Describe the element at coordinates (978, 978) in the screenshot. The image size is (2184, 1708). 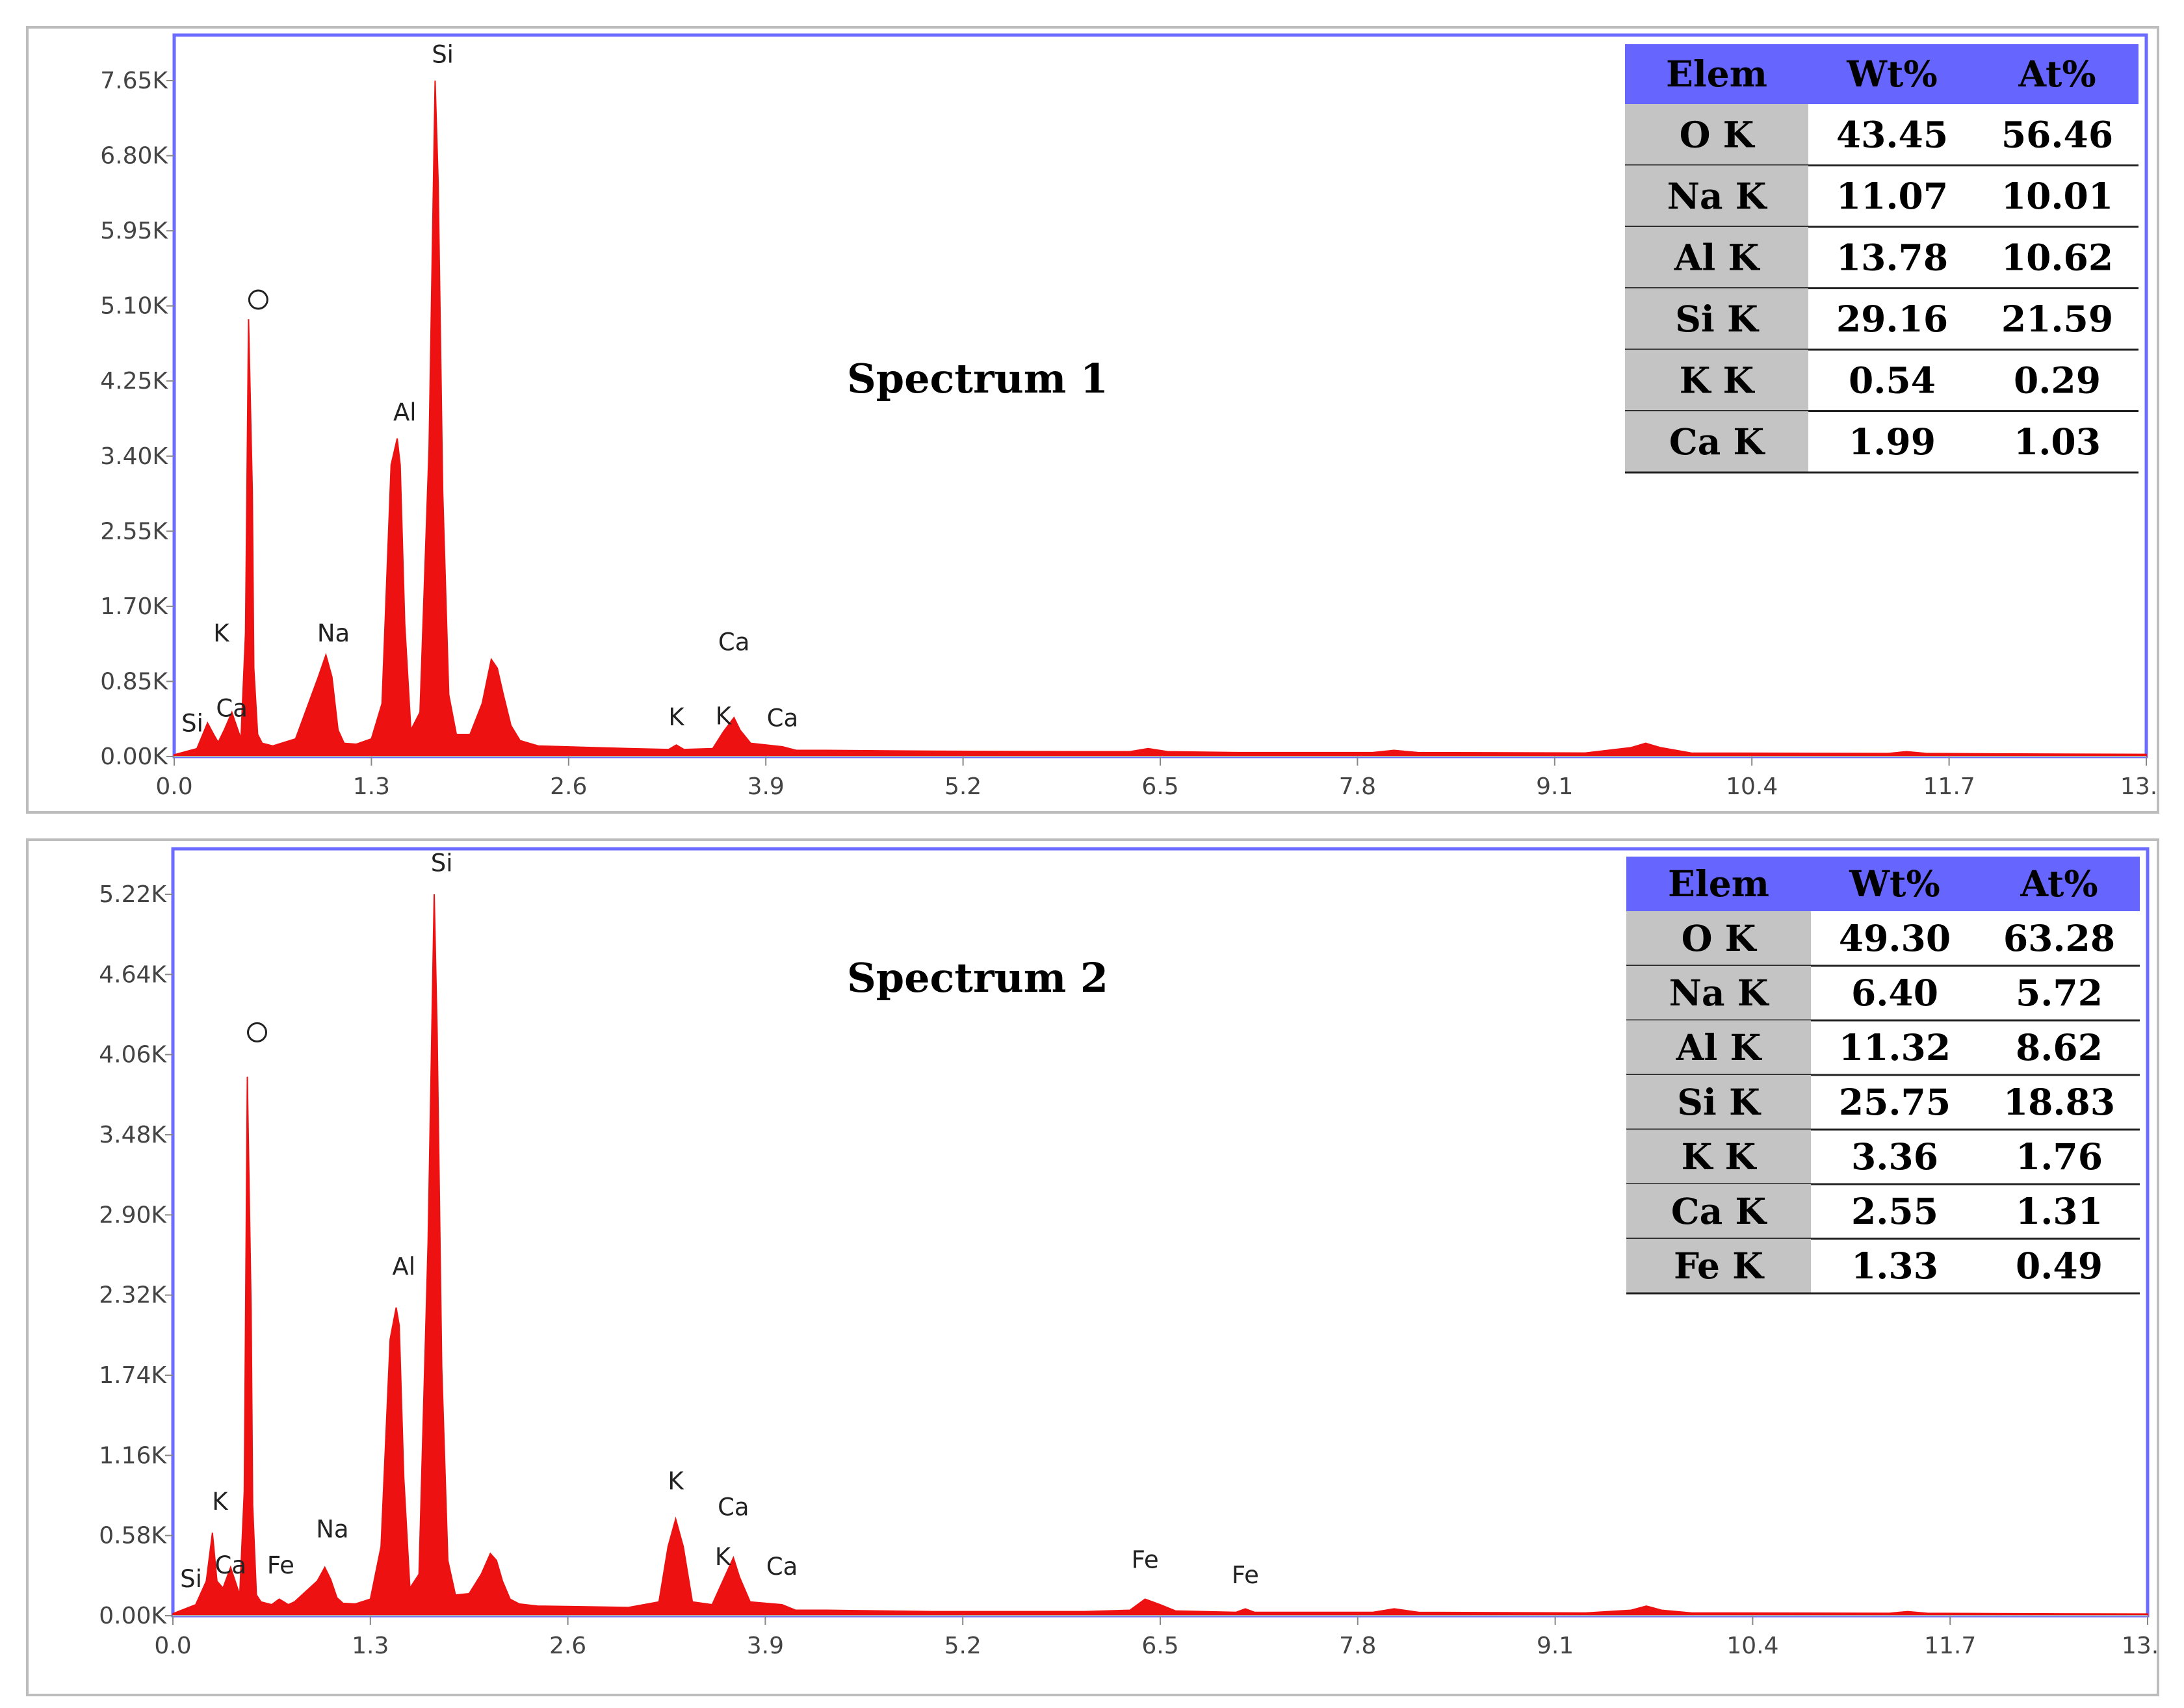
I see `chart-title: Spectrum 2` at that location.